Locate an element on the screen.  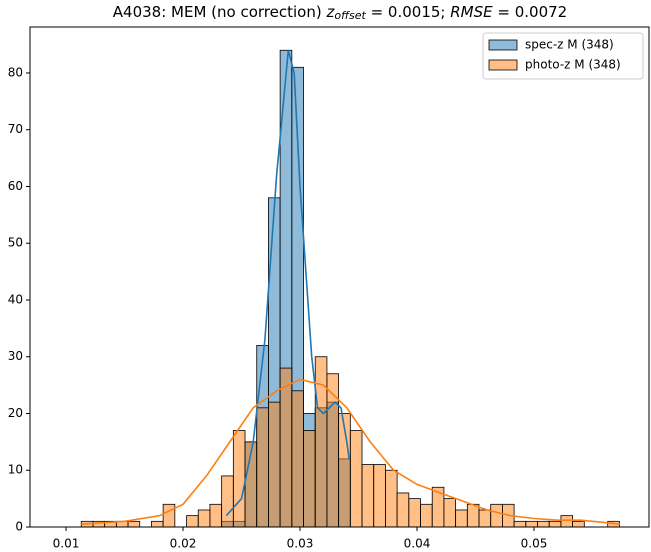
title-text: = 0.0072 is located at coordinates (530, 12).